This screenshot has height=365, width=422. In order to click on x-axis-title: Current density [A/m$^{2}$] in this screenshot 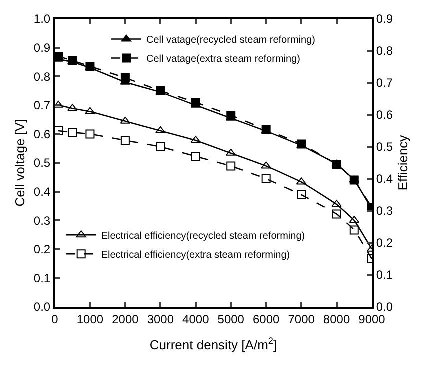, I will do `click(214, 344)`.